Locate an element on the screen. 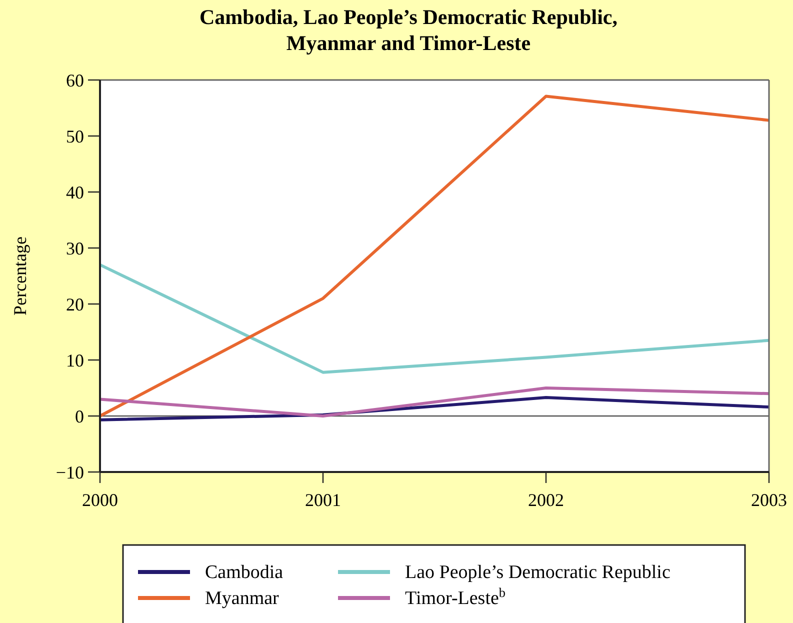 The image size is (793, 623). x-tick-label: 2001 is located at coordinates (323, 500).